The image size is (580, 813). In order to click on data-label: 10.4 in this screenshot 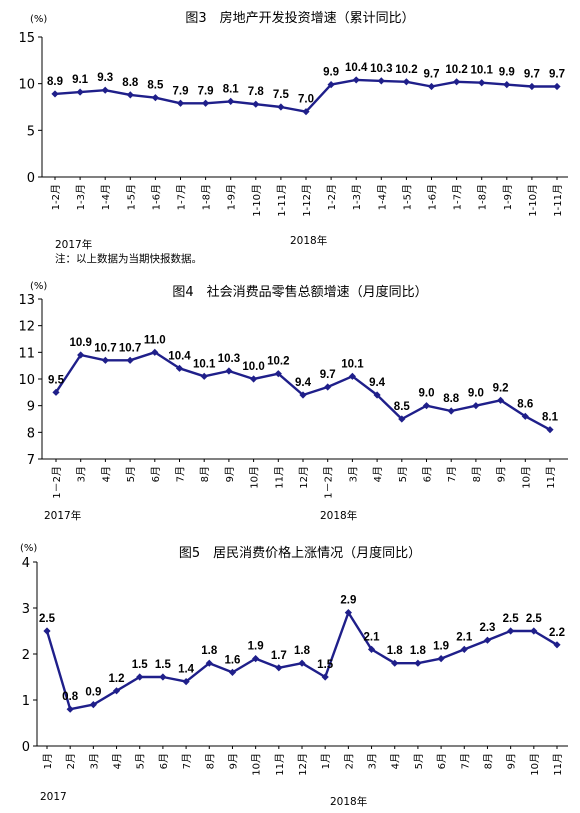, I will do `click(179, 356)`.